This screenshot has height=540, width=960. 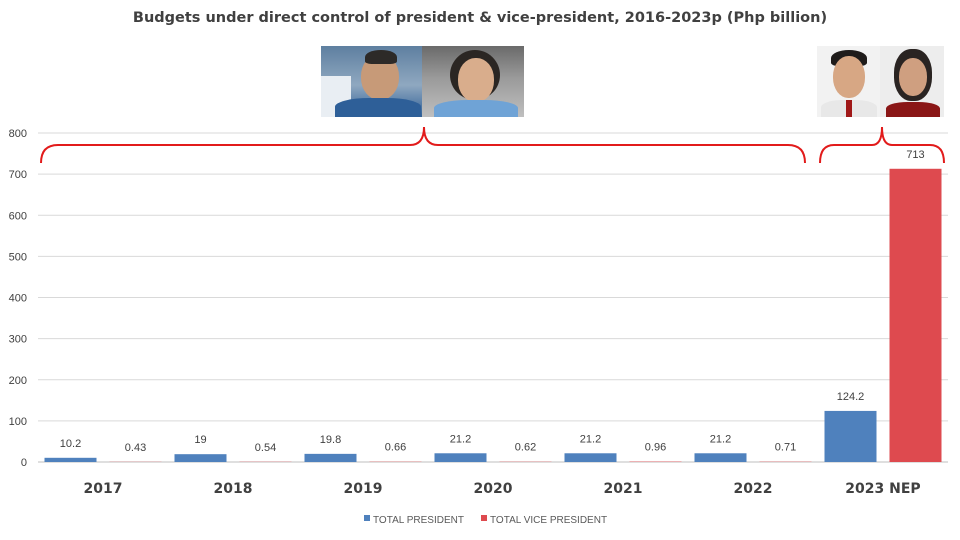 What do you see at coordinates (18, 134) in the screenshot?
I see `y-tick-label: 800` at bounding box center [18, 134].